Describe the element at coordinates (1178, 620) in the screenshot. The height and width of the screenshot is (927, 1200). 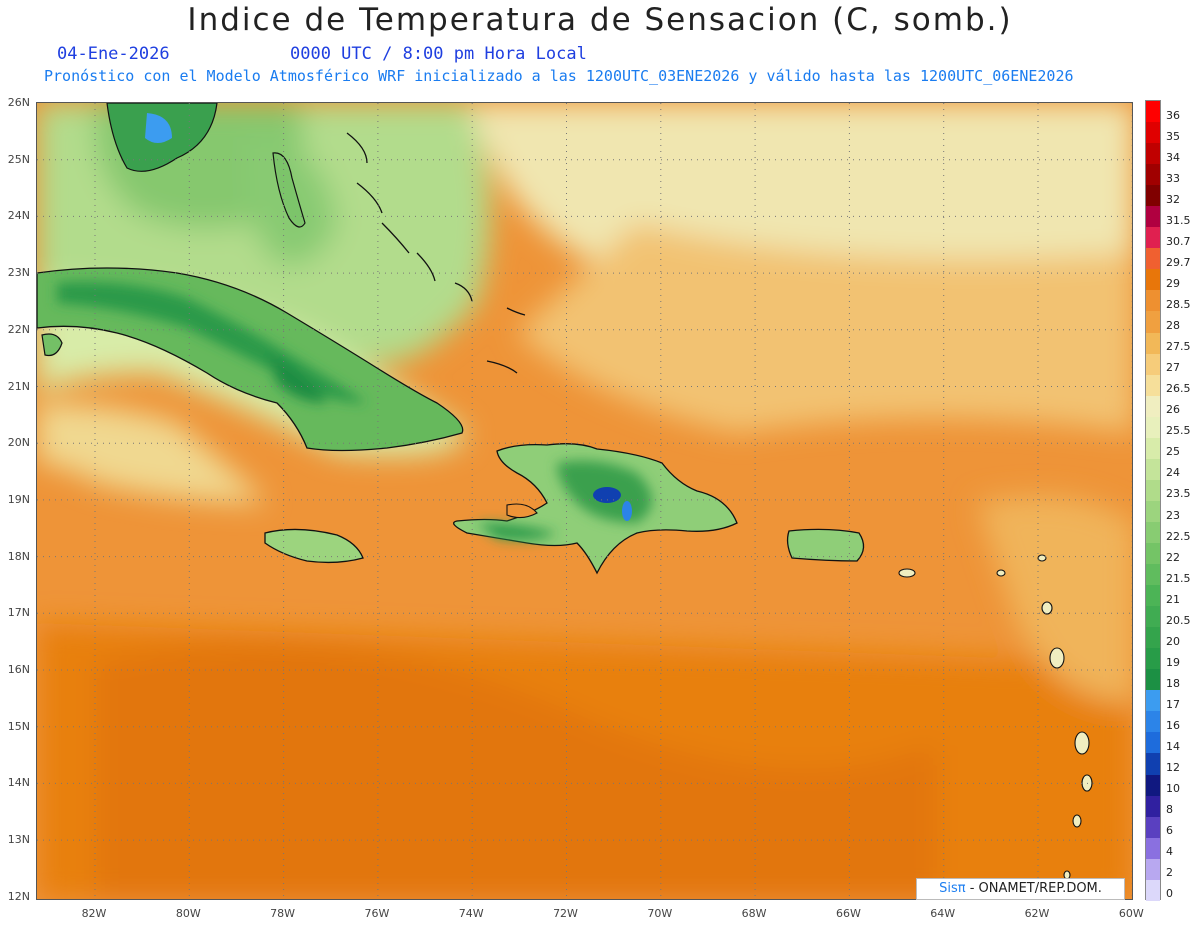
I see `colorbar-label: 20.5` at that location.